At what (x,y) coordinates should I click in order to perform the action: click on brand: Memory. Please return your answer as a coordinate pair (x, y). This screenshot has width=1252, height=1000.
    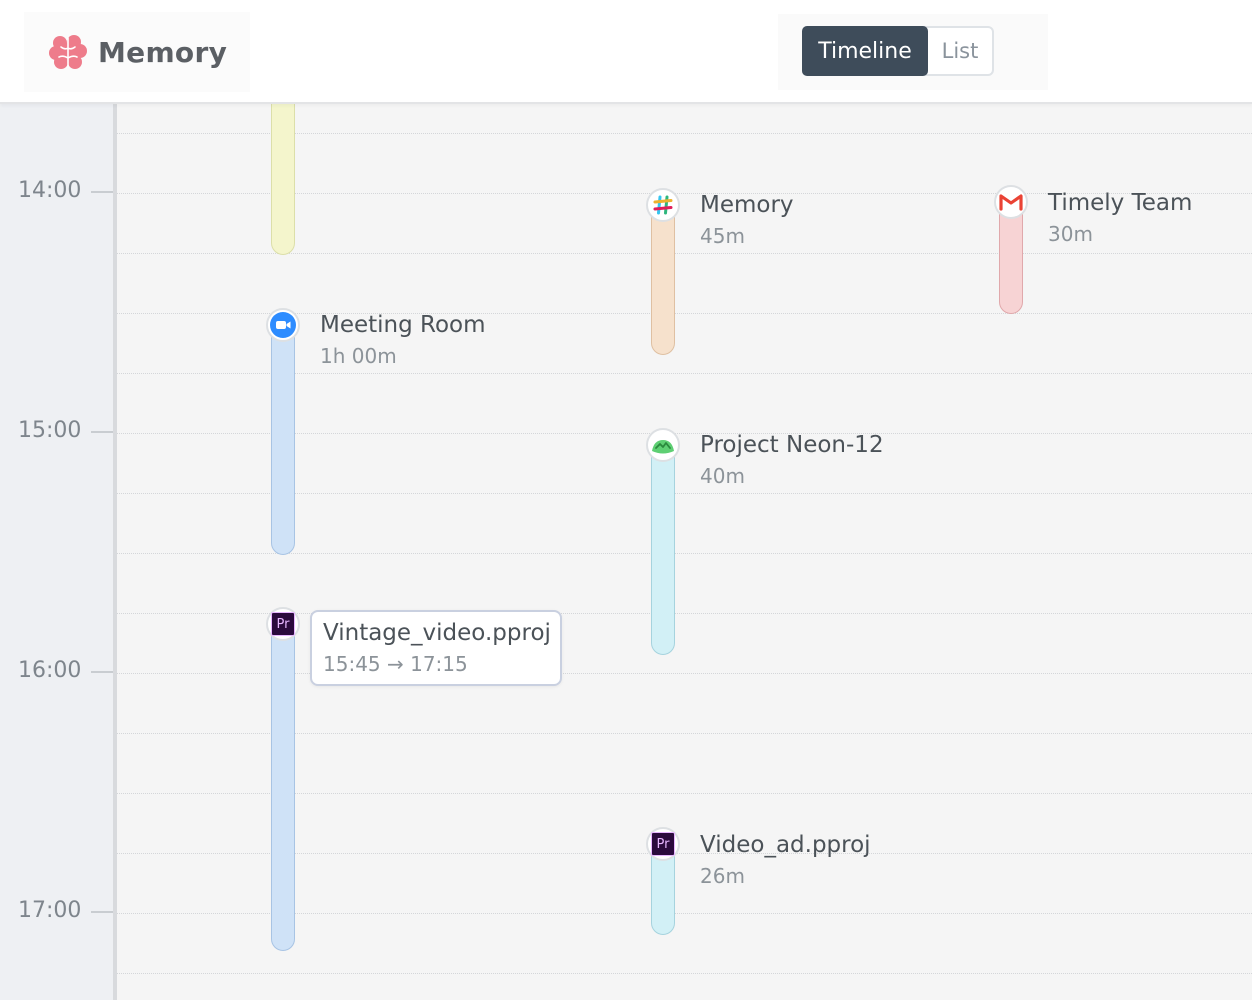
    Looking at the image, I should click on (137, 52).